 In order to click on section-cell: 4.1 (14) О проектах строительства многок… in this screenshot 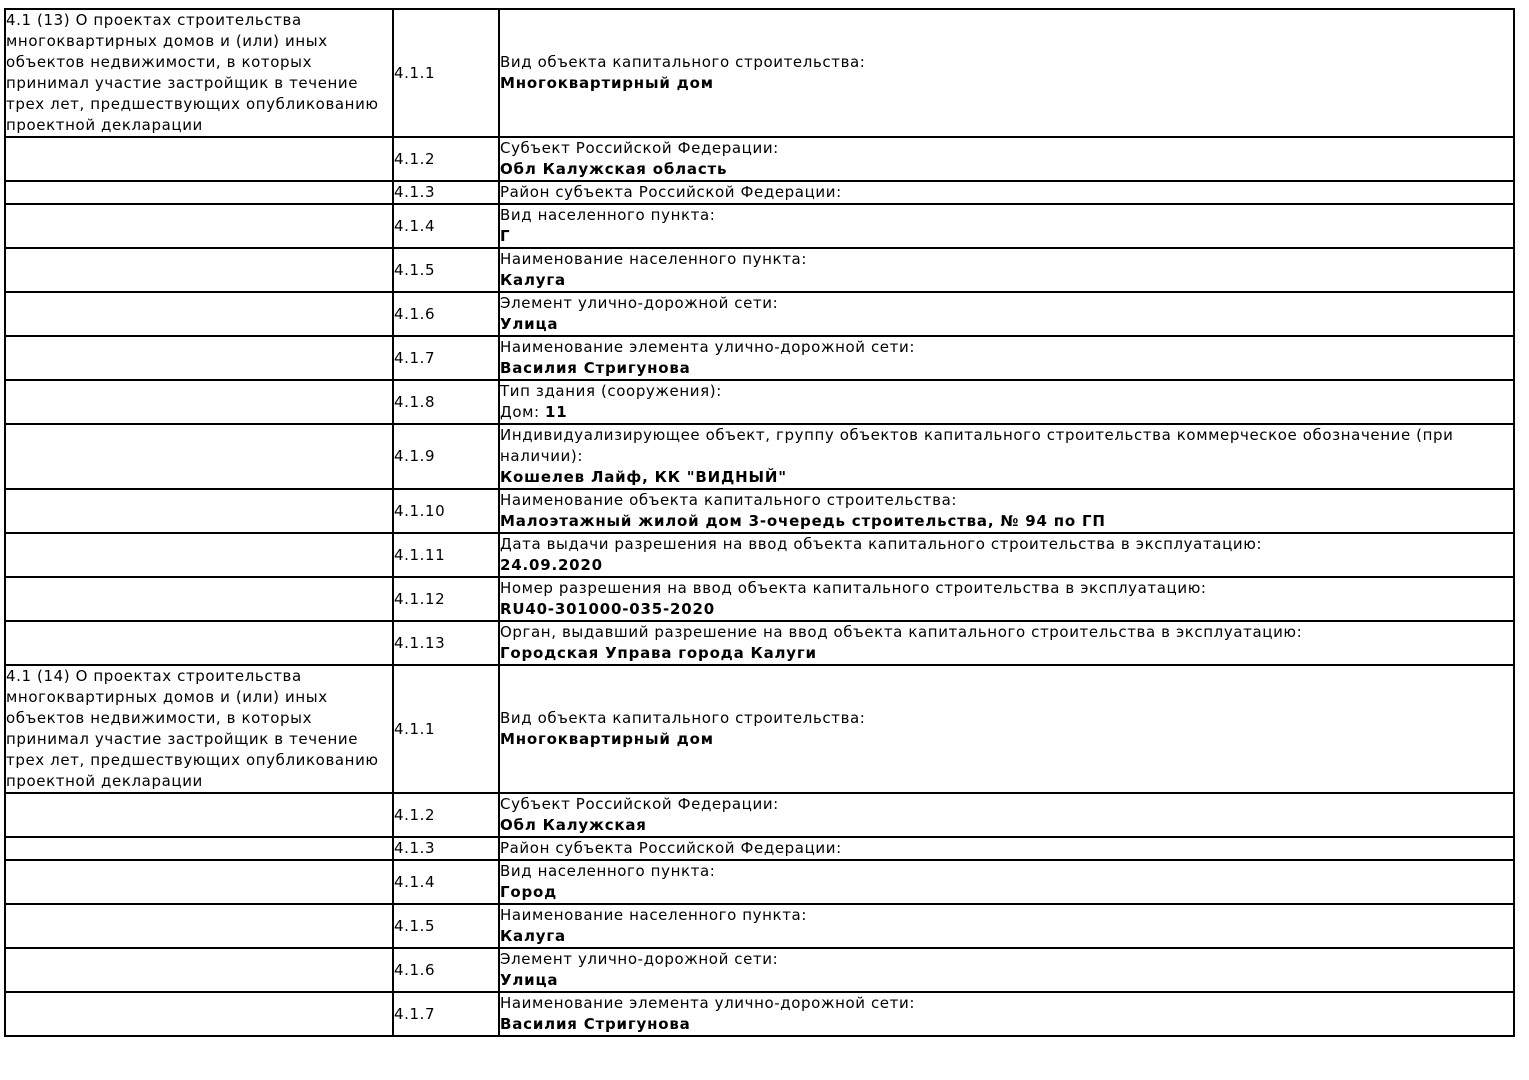, I will do `click(199, 729)`.